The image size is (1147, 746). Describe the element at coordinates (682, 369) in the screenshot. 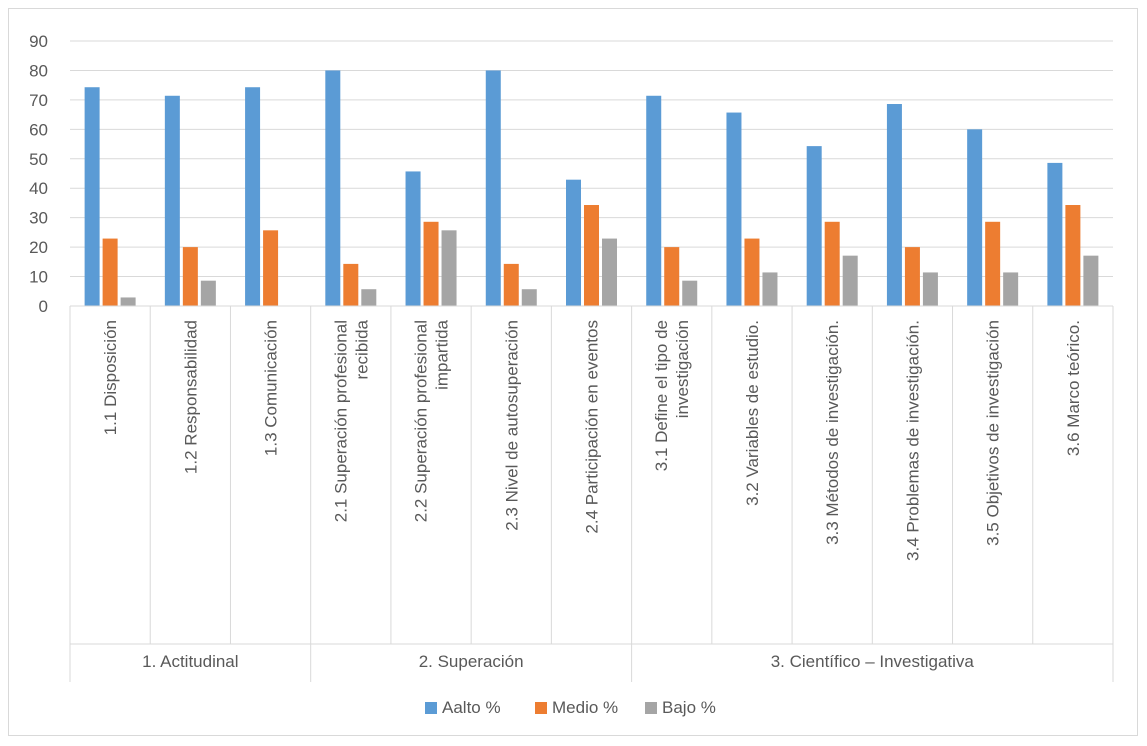

I see `category-label: investigación` at that location.